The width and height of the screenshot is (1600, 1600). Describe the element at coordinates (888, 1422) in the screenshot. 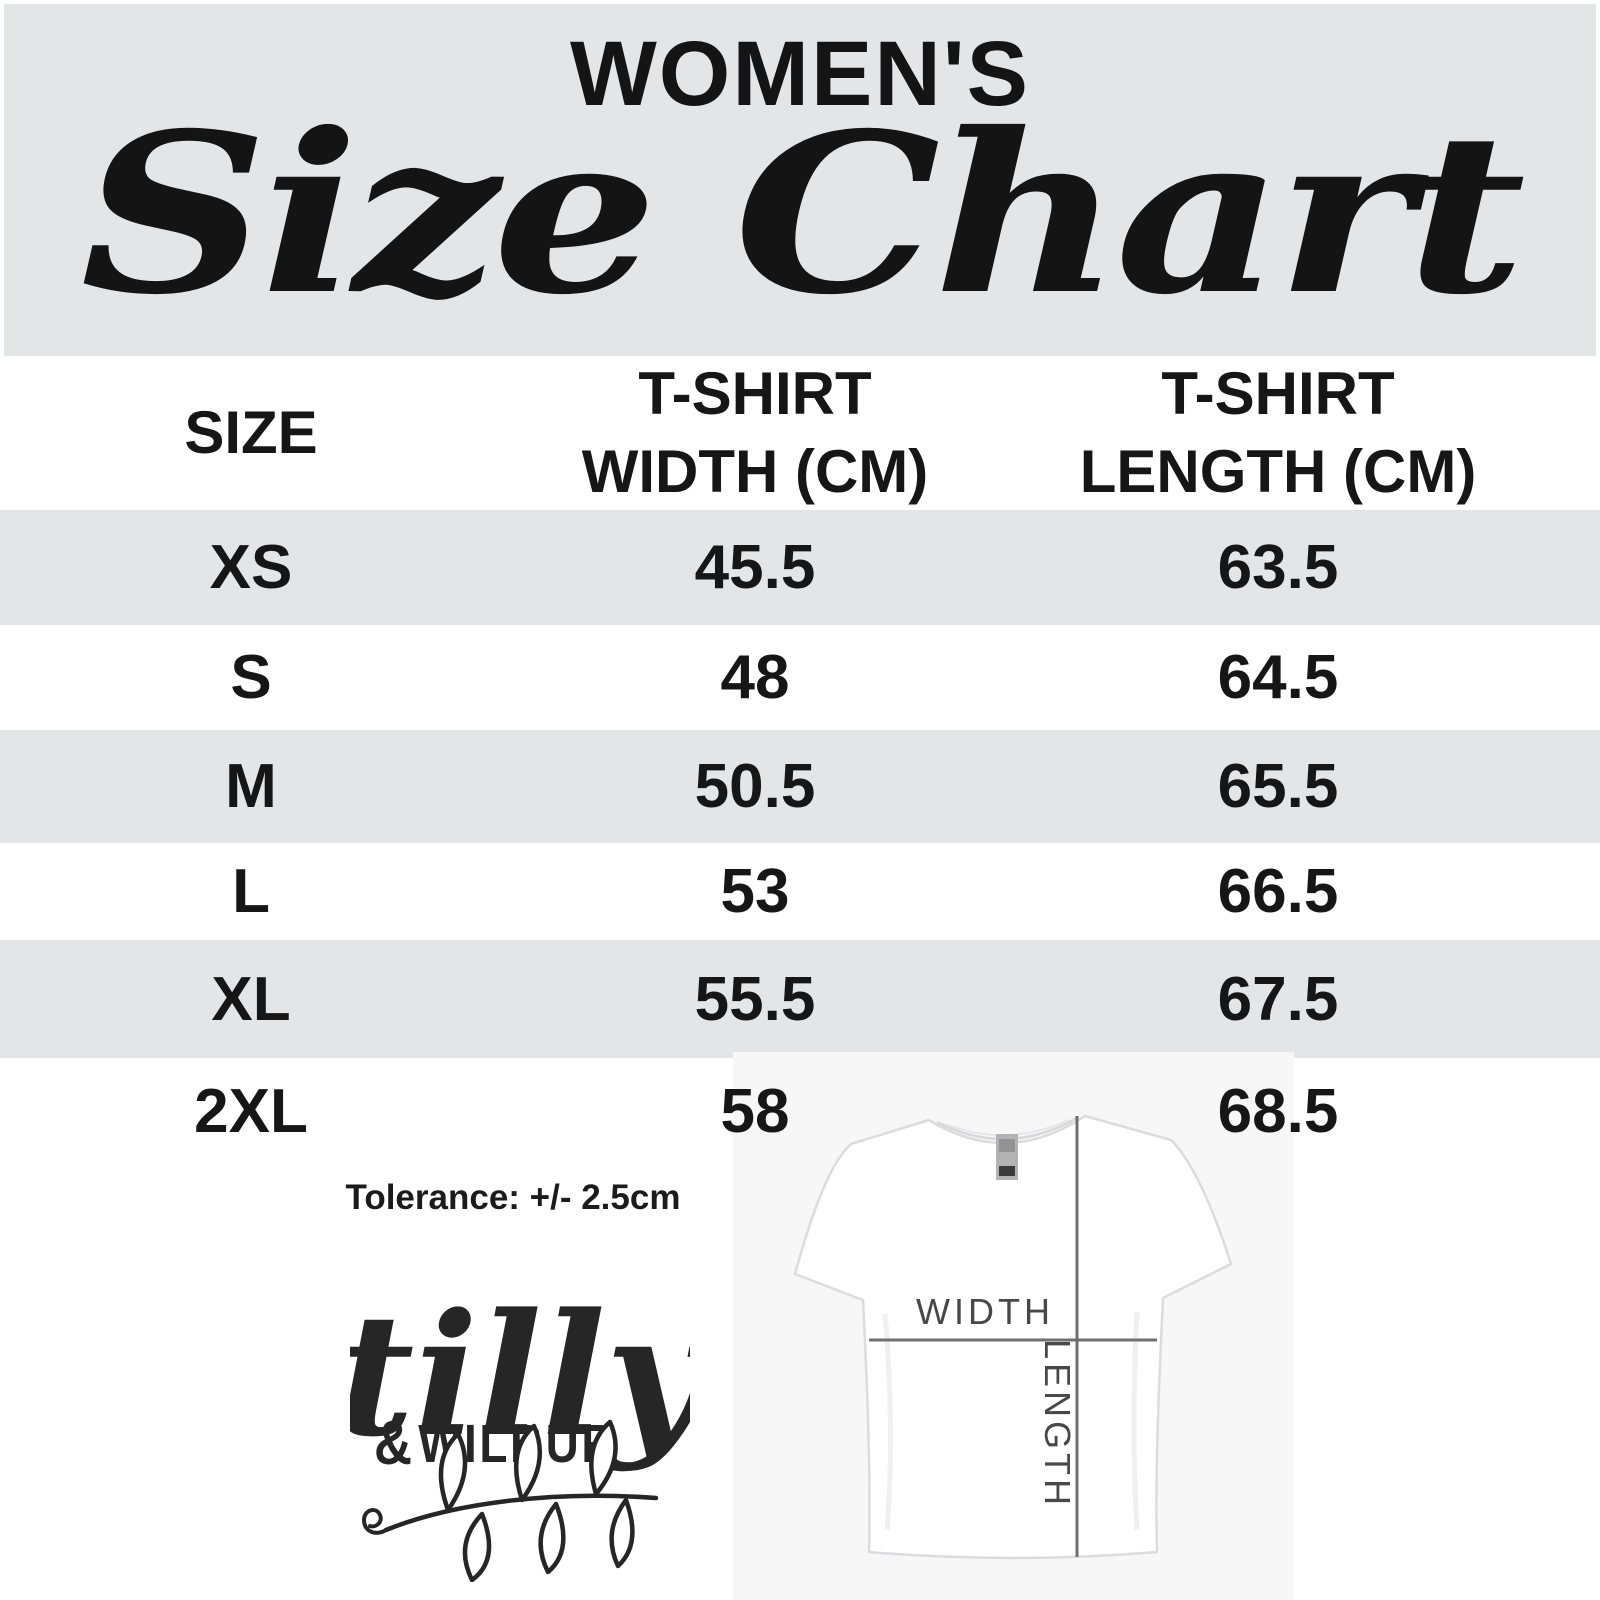

I see `fold-left` at that location.